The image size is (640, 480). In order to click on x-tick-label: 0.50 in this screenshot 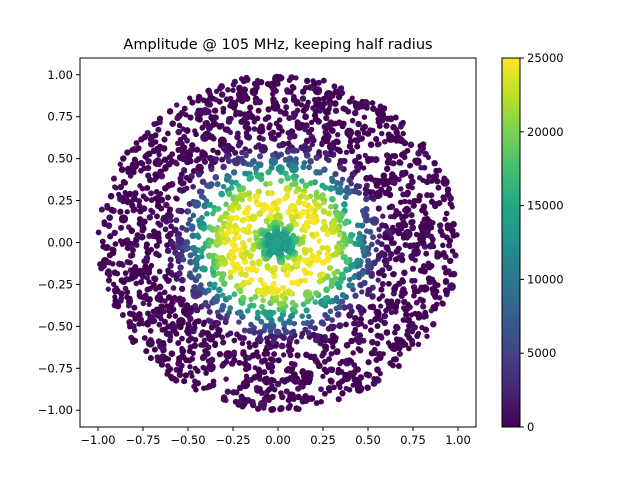, I will do `click(368, 440)`.